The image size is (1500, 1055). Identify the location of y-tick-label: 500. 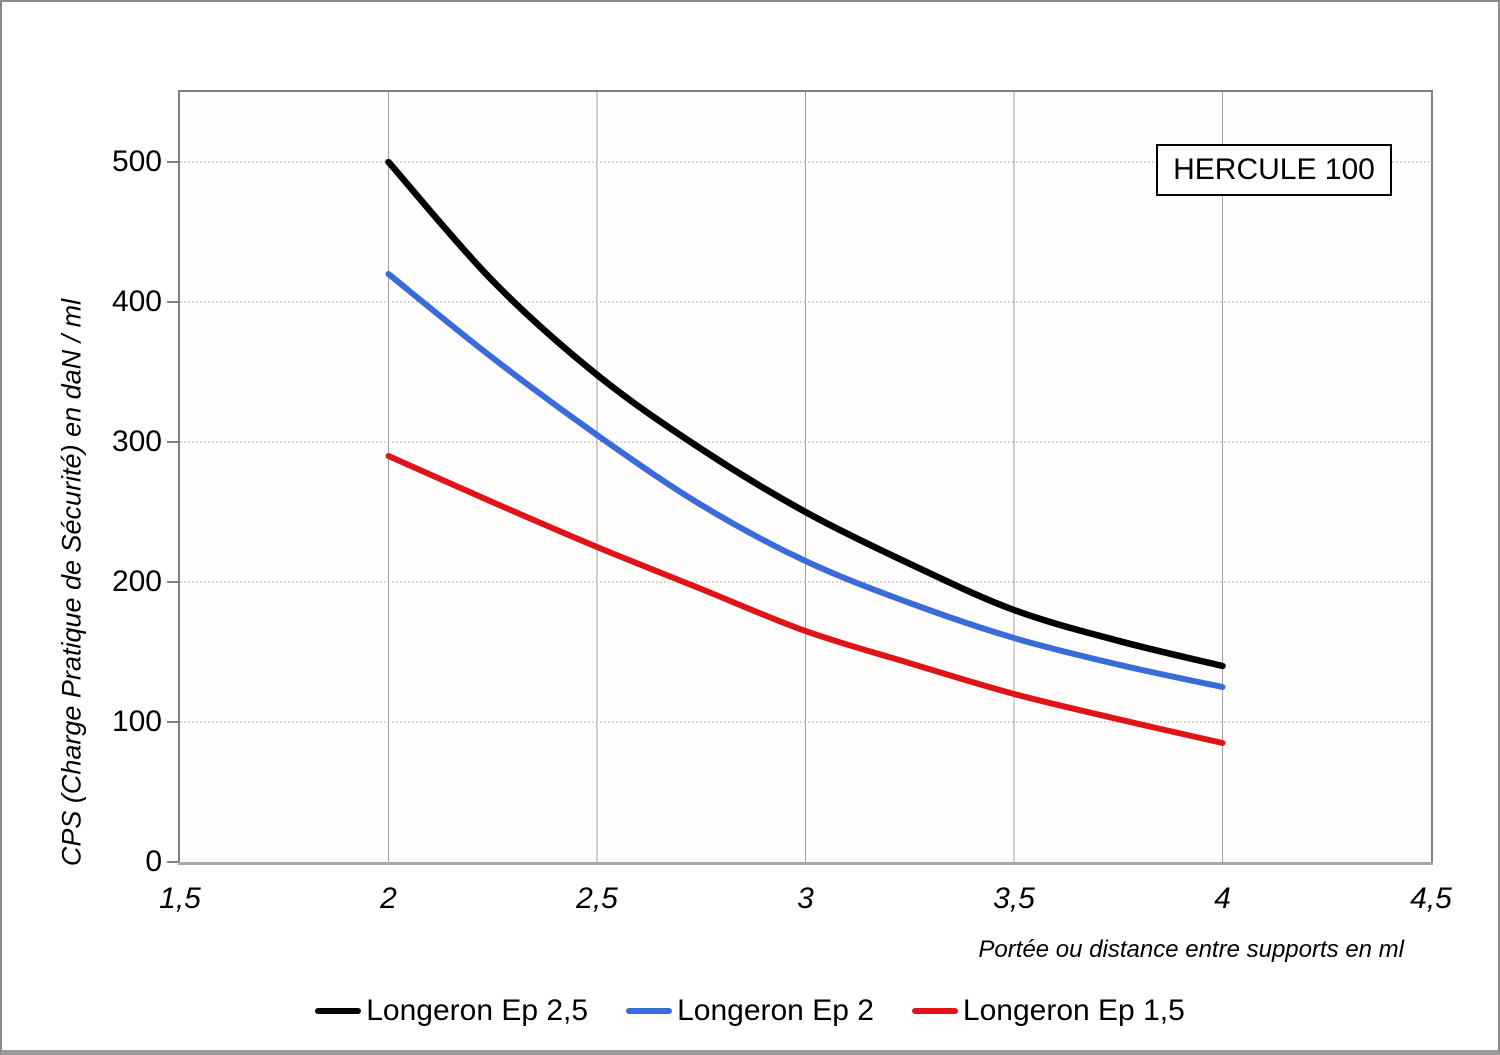
(136, 161).